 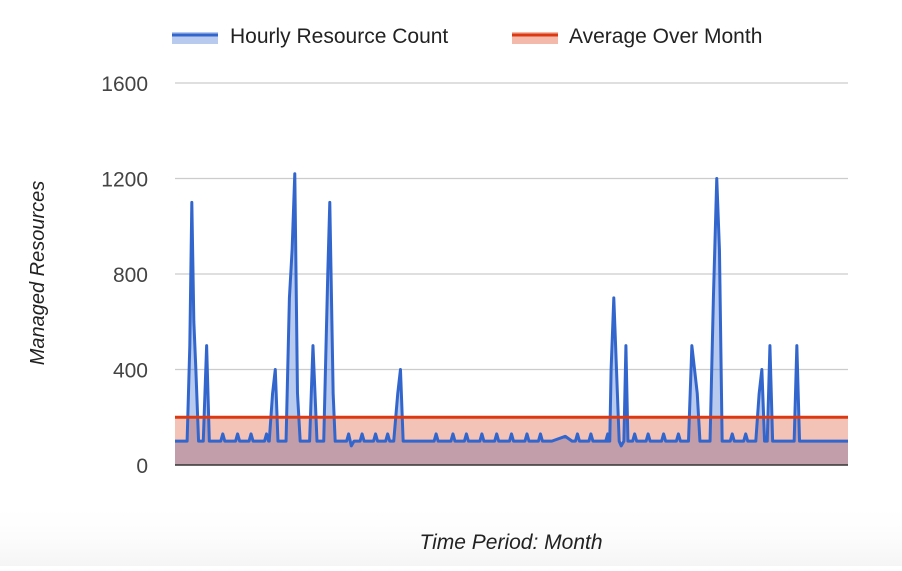 I want to click on legend-label-average: Average Over Month, so click(x=665, y=36).